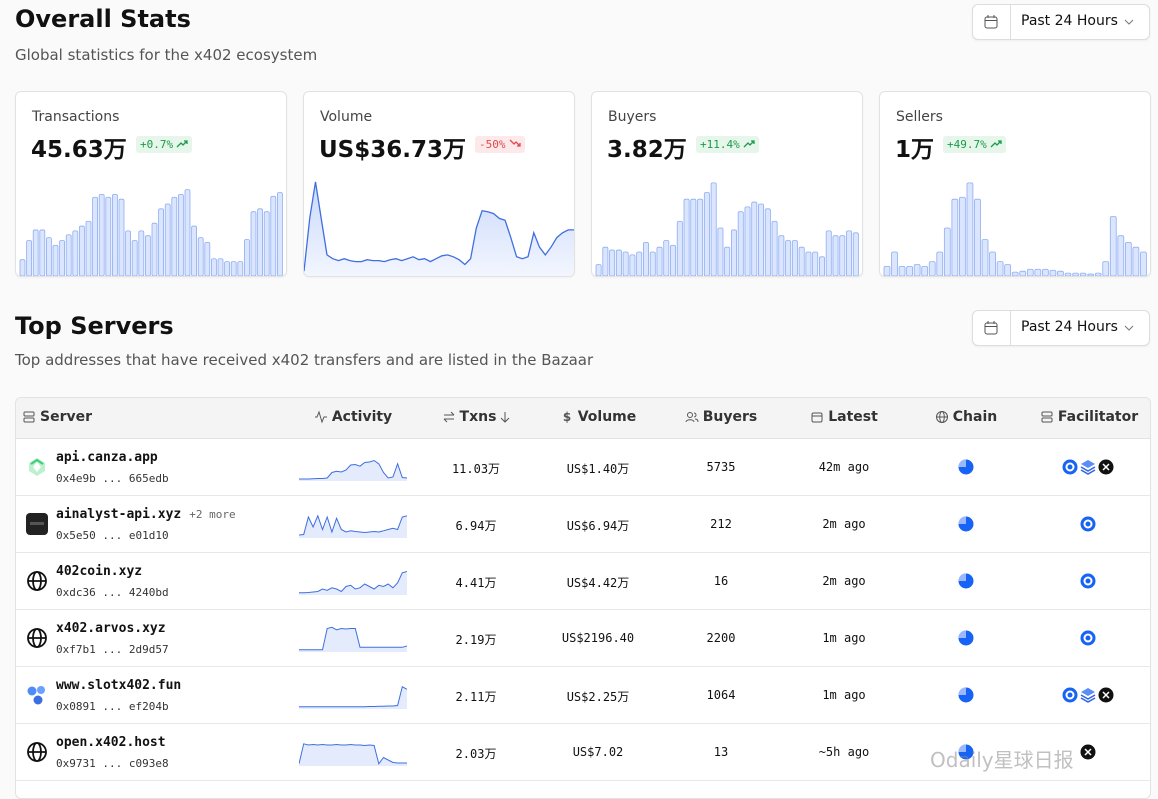  I want to click on cell-buyers: 16, so click(721, 581).